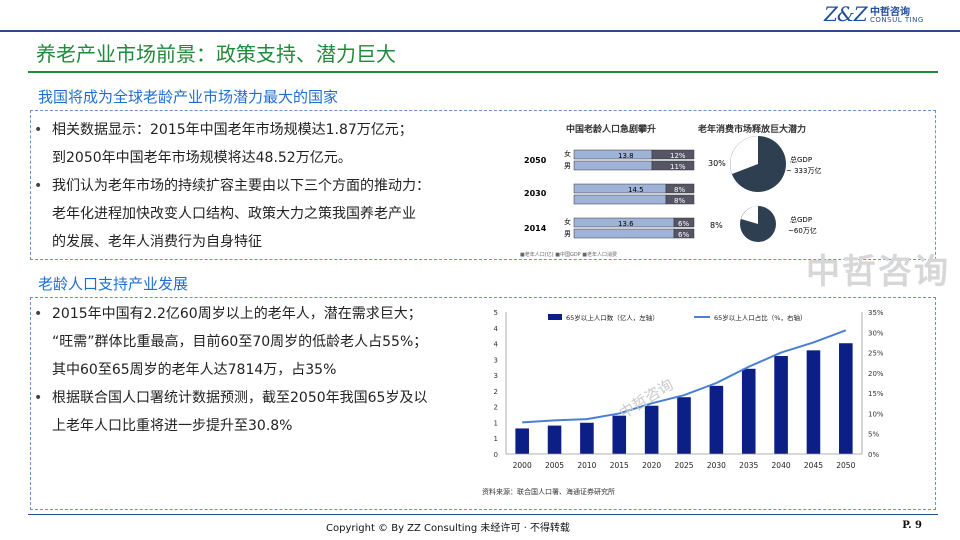 The width and height of the screenshot is (960, 540). Describe the element at coordinates (876, 414) in the screenshot. I see `y-right-tick-label: 10%` at that location.